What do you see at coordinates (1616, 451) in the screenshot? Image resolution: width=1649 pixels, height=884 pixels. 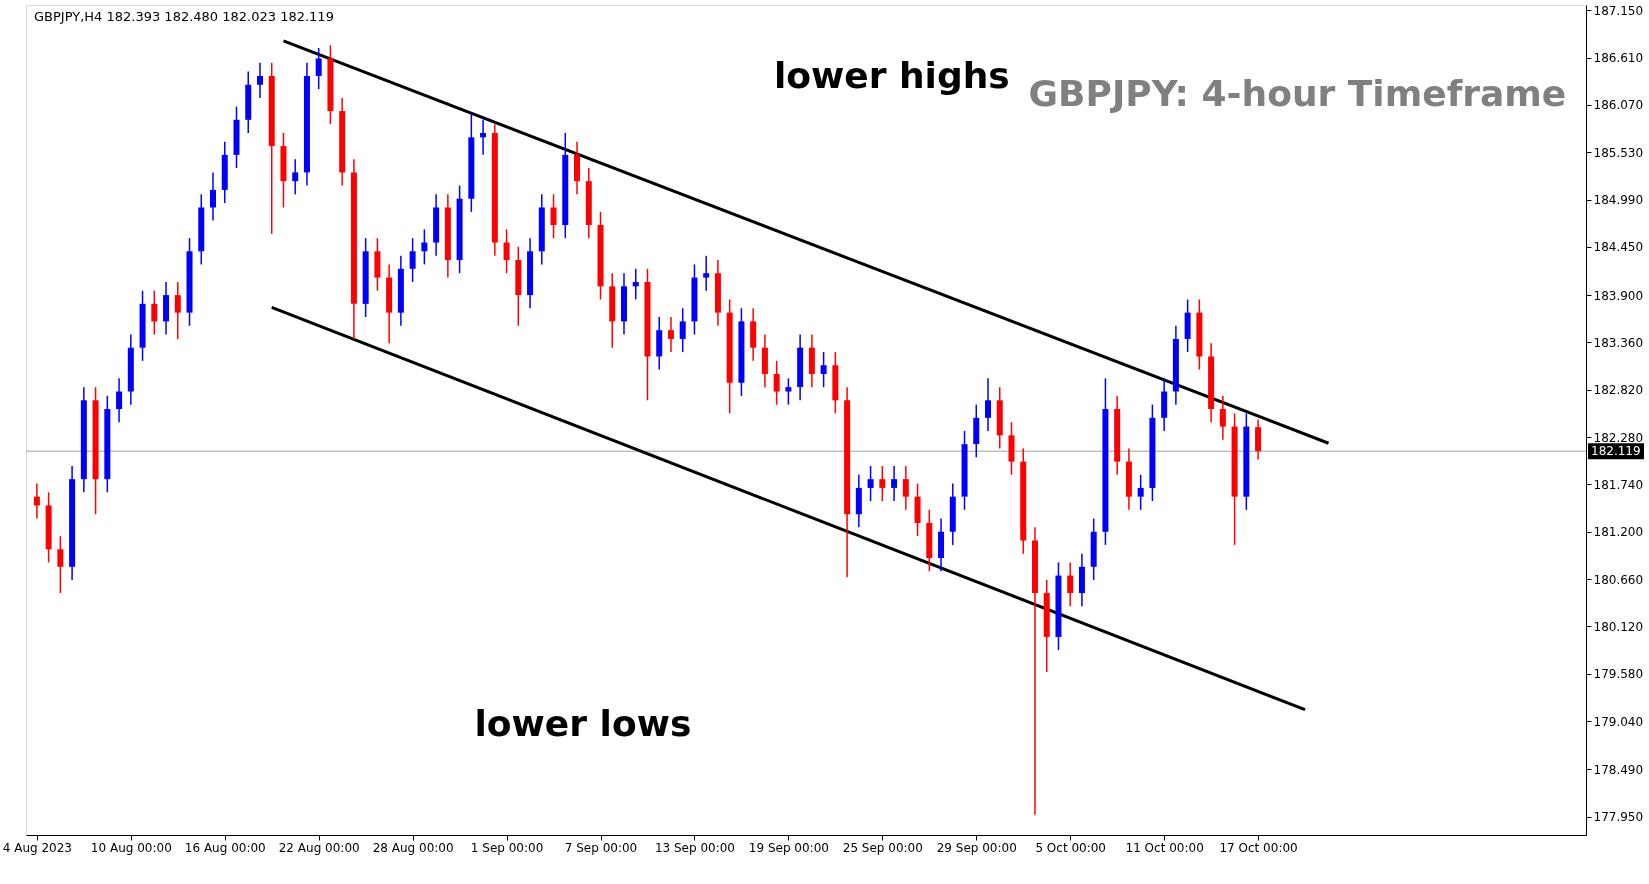 I see `ref-line-label: 182.119` at bounding box center [1616, 451].